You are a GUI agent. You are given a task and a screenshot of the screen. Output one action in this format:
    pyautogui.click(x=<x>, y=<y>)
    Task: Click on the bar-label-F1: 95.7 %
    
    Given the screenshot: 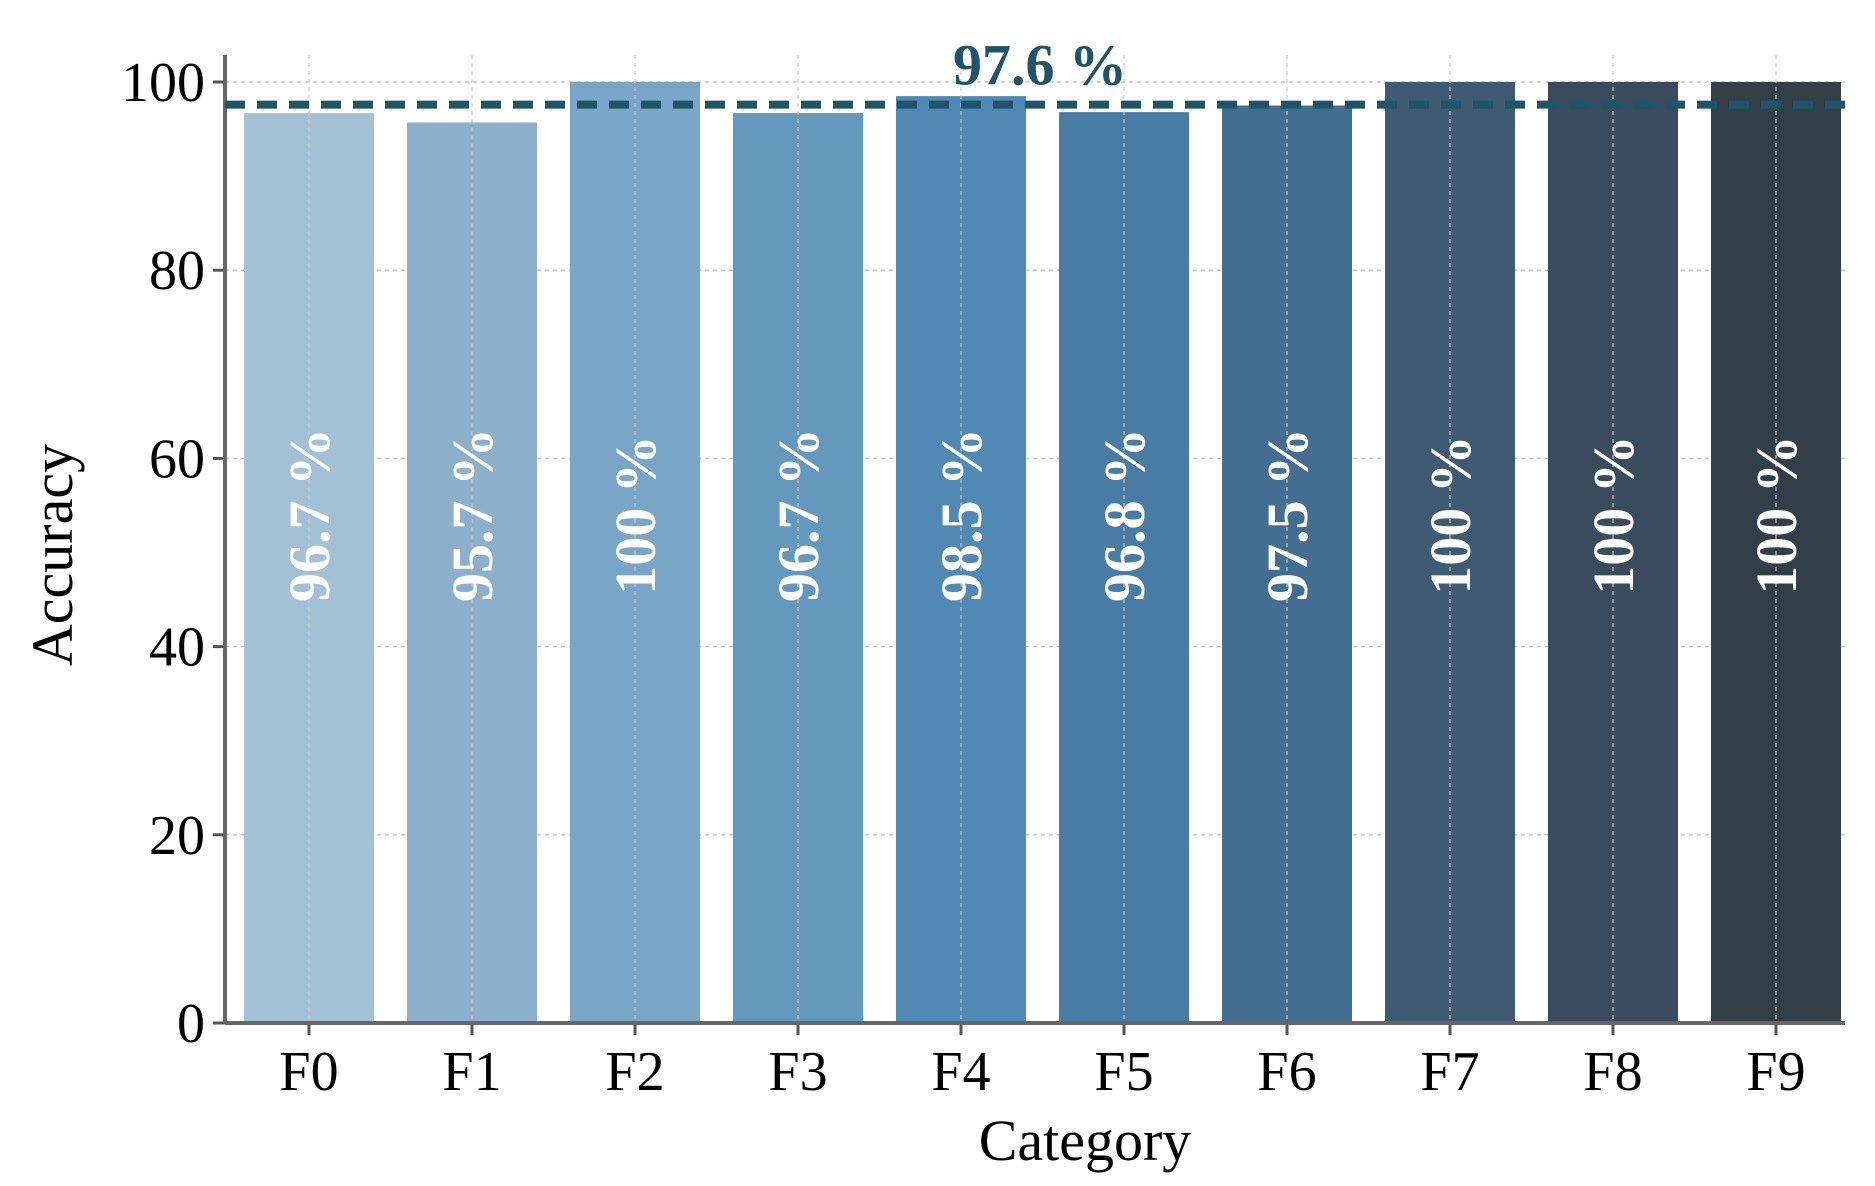 What is the action you would take?
    pyautogui.click(x=472, y=515)
    